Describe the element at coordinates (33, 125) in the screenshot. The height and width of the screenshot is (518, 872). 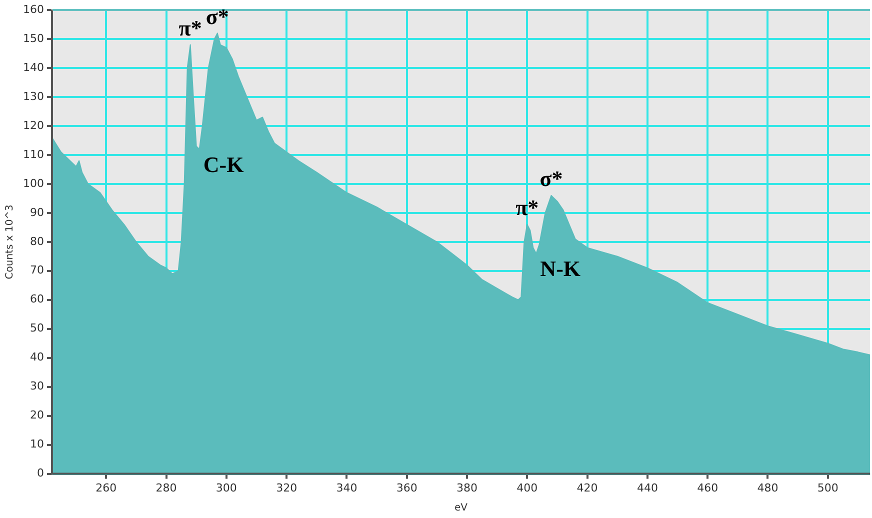
I see `y-tick-label: 120` at that location.